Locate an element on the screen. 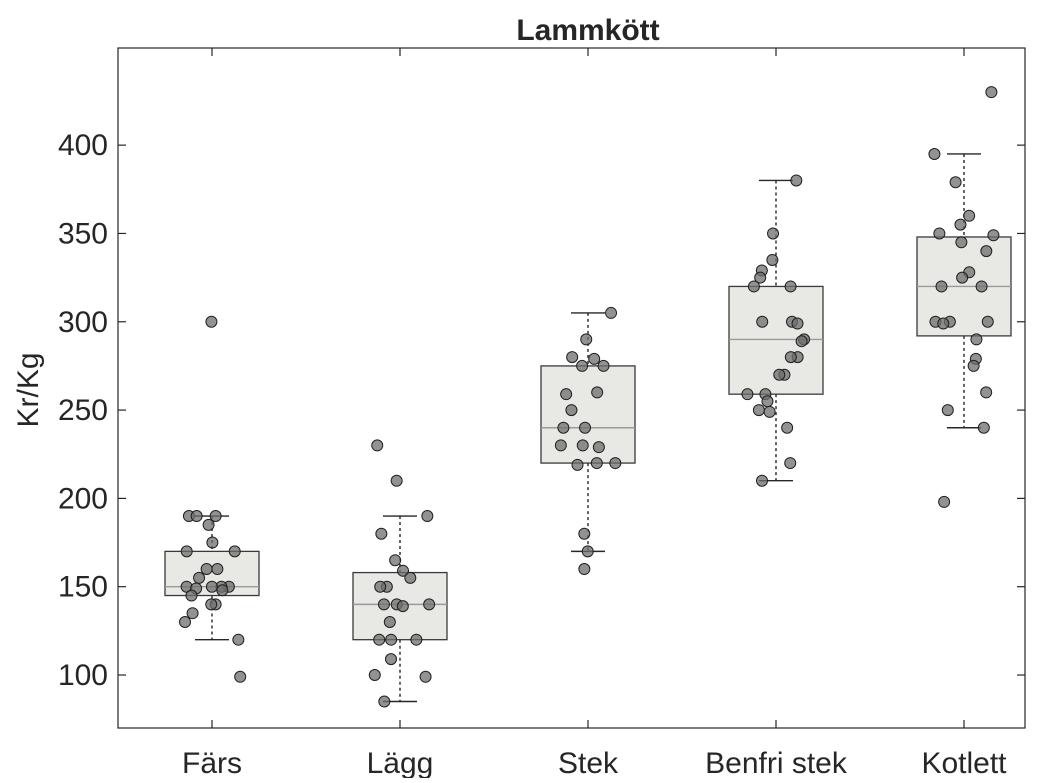 This screenshot has height=783, width=1045. box is located at coordinates (588, 414).